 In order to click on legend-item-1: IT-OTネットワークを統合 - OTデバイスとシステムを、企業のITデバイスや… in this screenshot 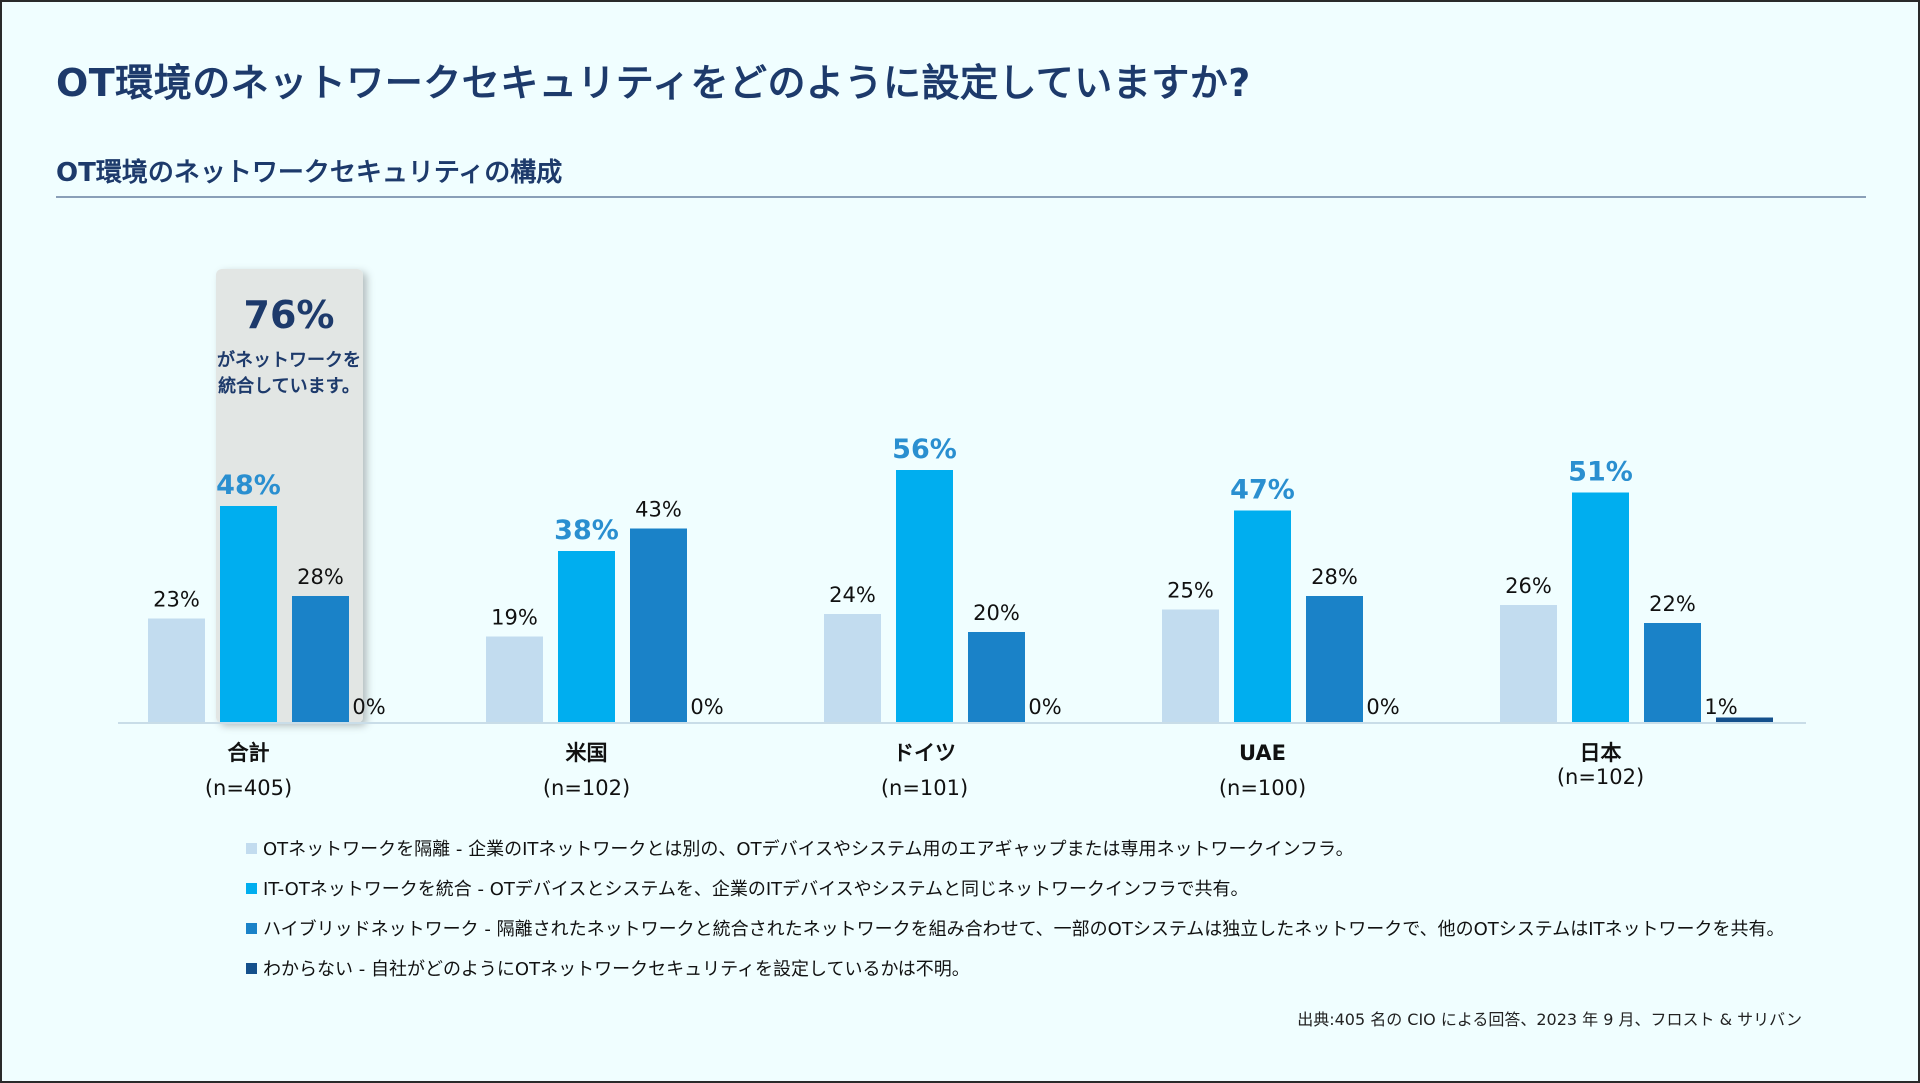, I will do `click(1015, 888)`.